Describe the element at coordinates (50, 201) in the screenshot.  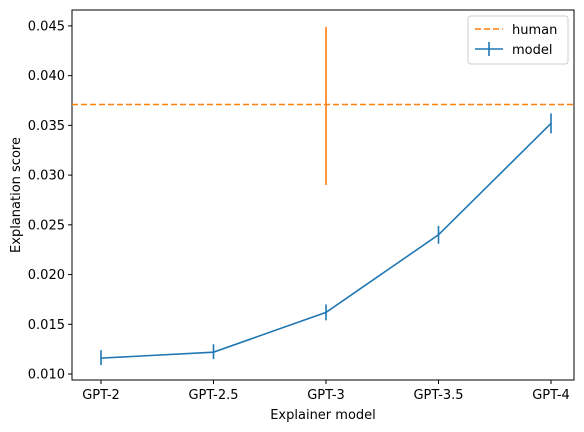
I see `y-axis: 0.010 0.015 0.020 0.025 0.030 0.035 0.040 0.045` at that location.